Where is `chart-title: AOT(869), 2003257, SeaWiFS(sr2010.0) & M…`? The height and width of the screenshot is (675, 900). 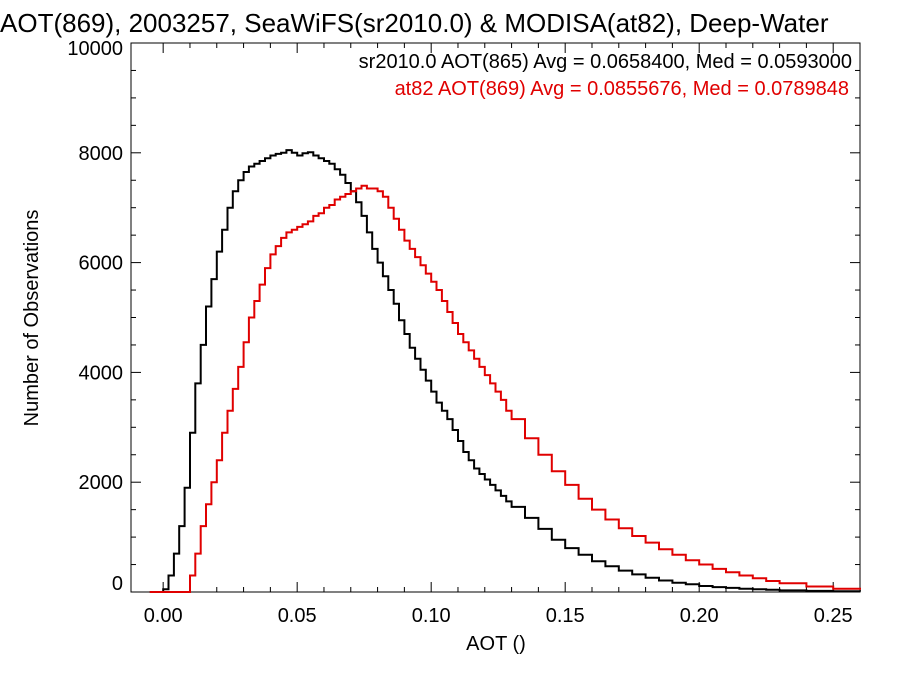
chart-title: AOT(869), 2003257, SeaWiFS(sr2010.0) & M… is located at coordinates (414, 23).